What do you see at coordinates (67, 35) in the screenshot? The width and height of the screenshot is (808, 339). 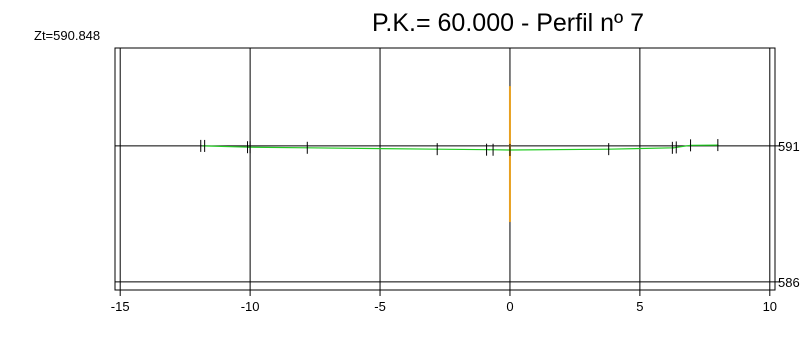 I see `datum-label: Zt=590.848` at bounding box center [67, 35].